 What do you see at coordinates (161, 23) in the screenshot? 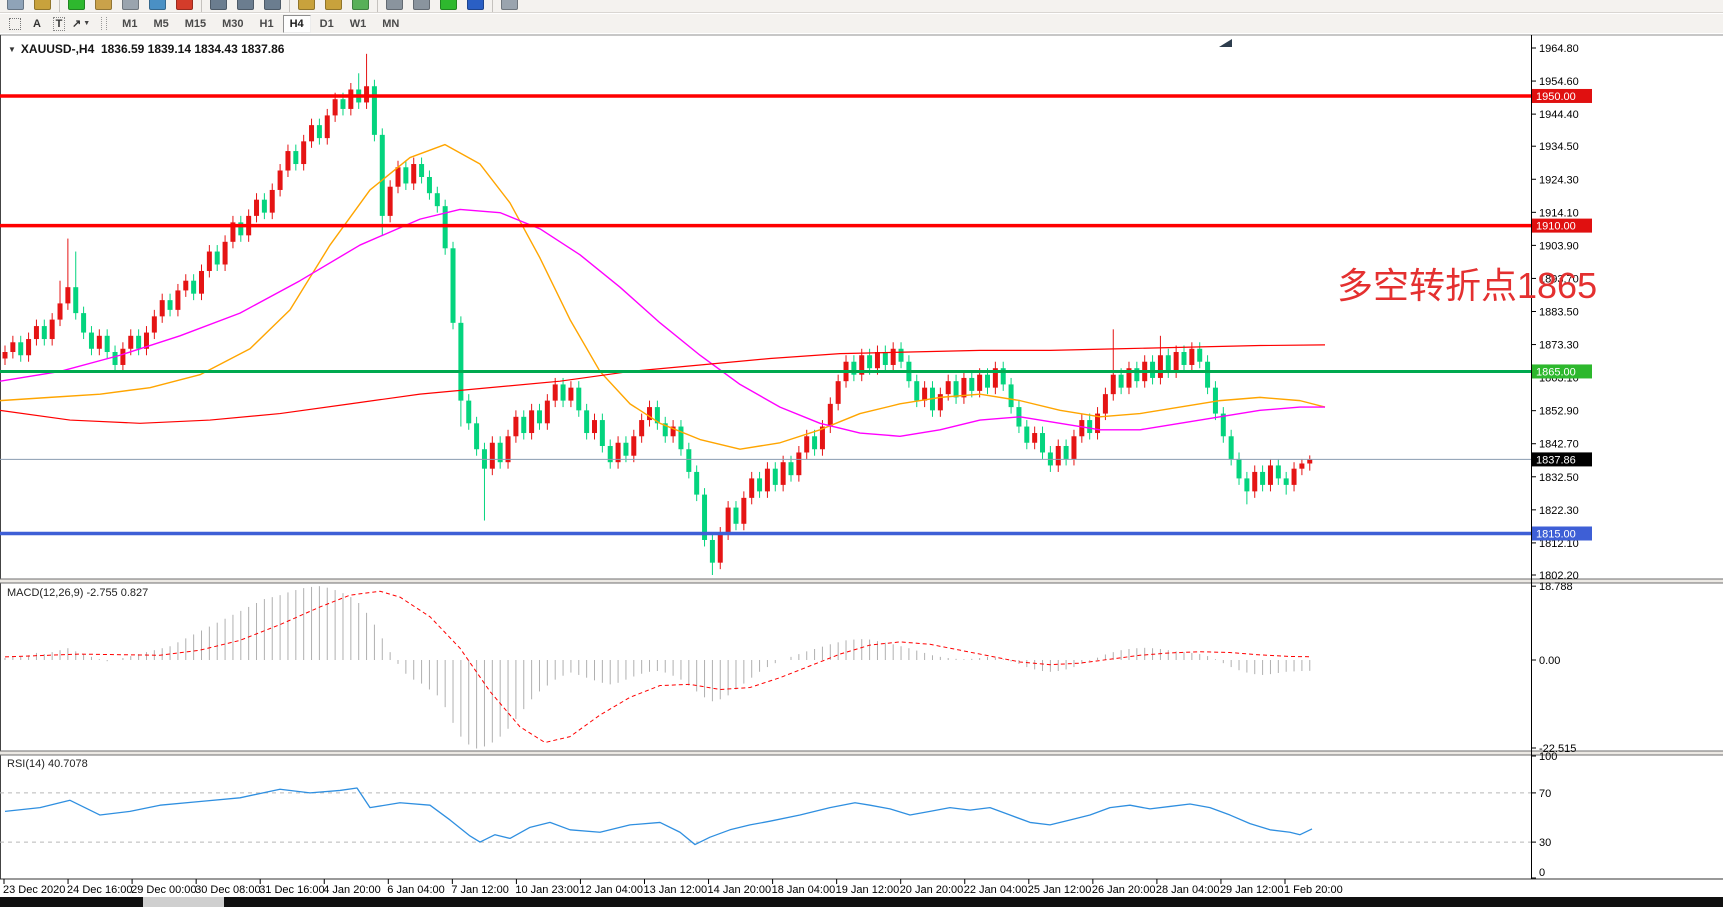
I see `timeframe-button-m5: M5` at bounding box center [161, 23].